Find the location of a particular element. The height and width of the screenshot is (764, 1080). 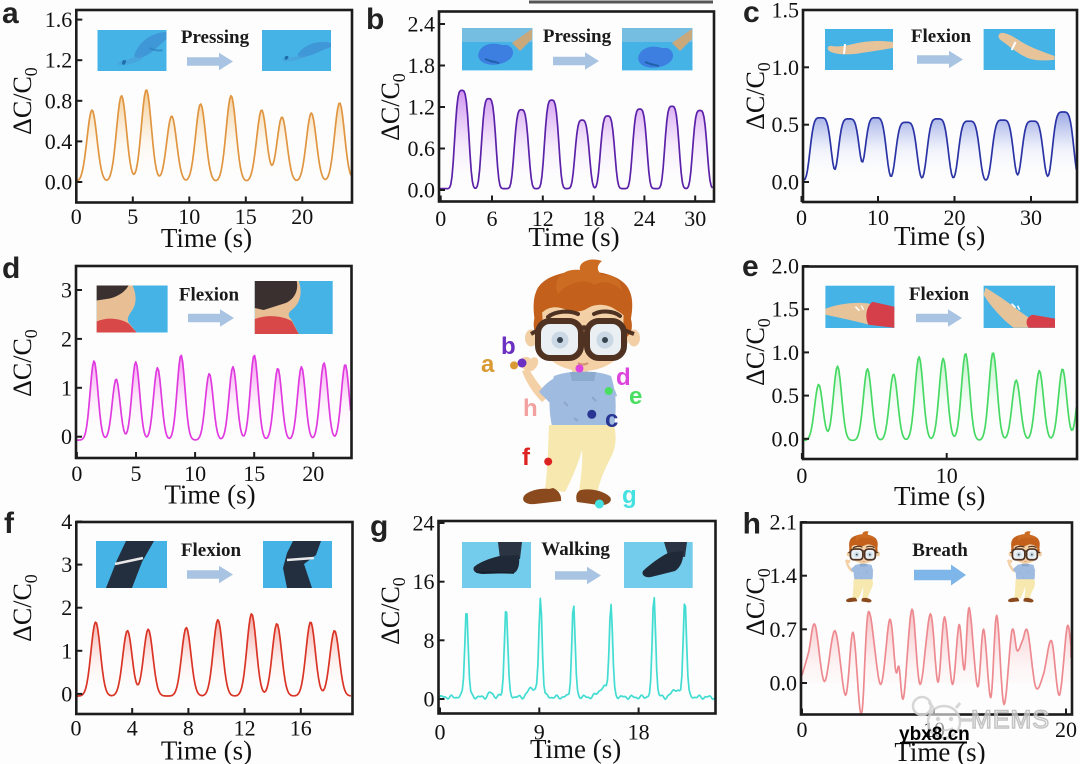

svg-text: 1.4 is located at coordinates (784, 575).